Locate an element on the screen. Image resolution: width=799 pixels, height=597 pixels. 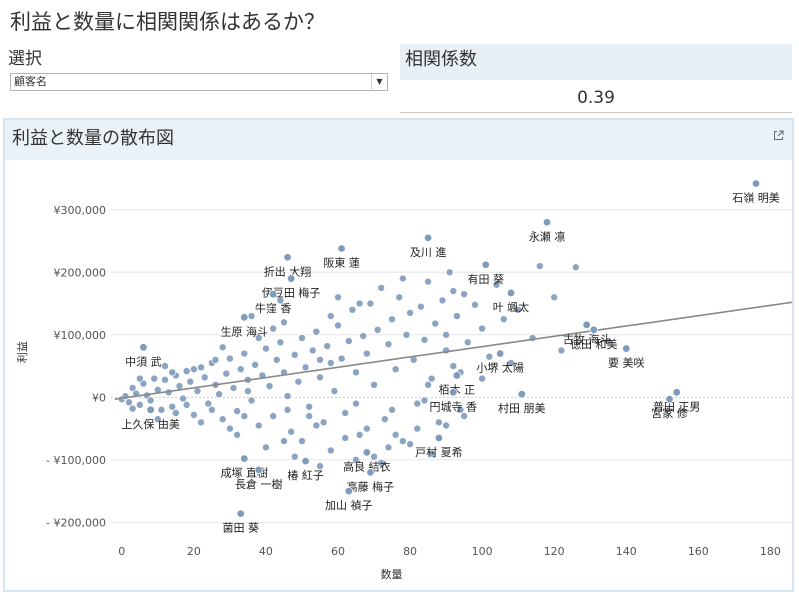
chart-panel-header: 利益と数量の散布図 is located at coordinates (398, 140).